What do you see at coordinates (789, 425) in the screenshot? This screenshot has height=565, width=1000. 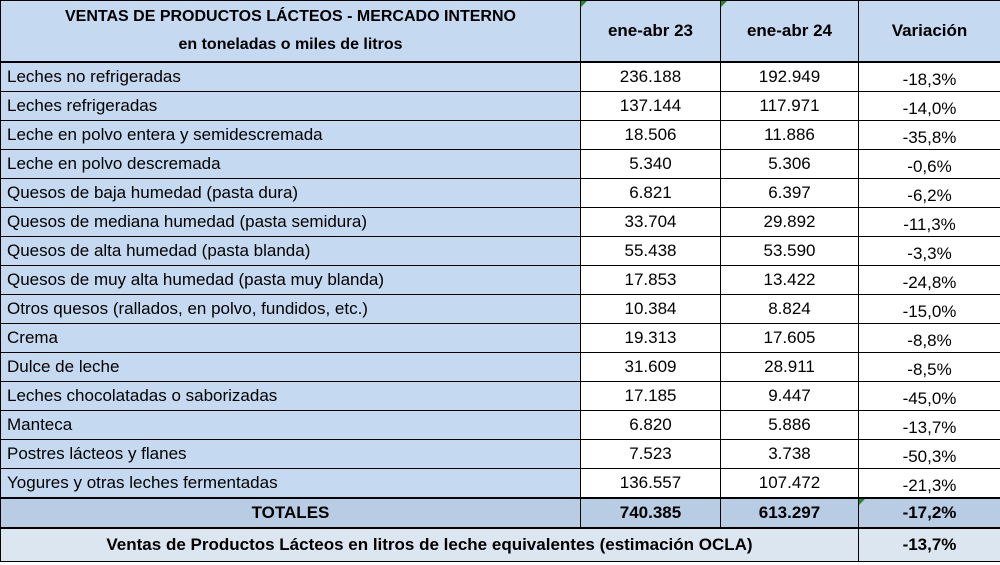 I see `value-2024: 5.886` at bounding box center [789, 425].